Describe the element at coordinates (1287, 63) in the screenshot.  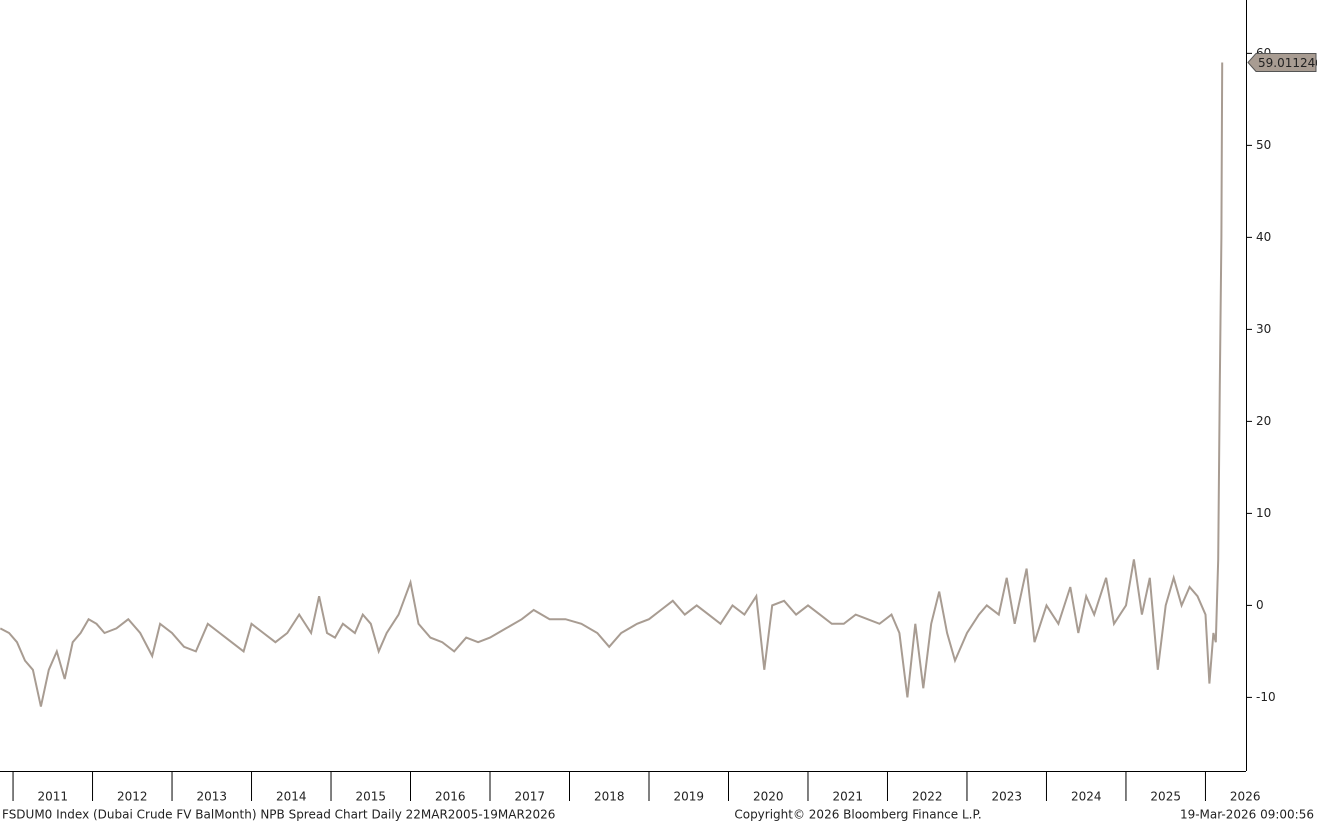
I see `last-value-label: 59.011246` at that location.